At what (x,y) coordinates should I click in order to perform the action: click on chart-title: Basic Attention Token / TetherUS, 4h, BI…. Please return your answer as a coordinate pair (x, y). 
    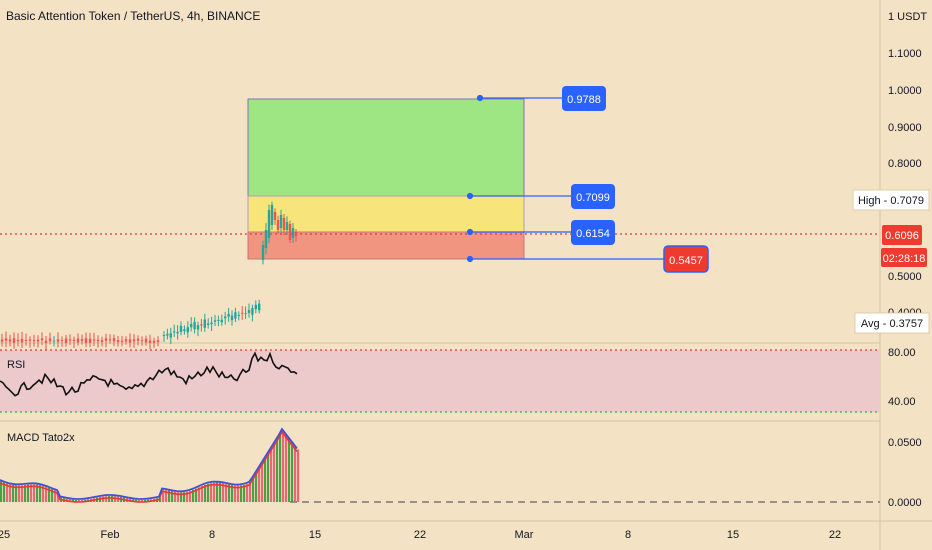
    Looking at the image, I should click on (133, 16).